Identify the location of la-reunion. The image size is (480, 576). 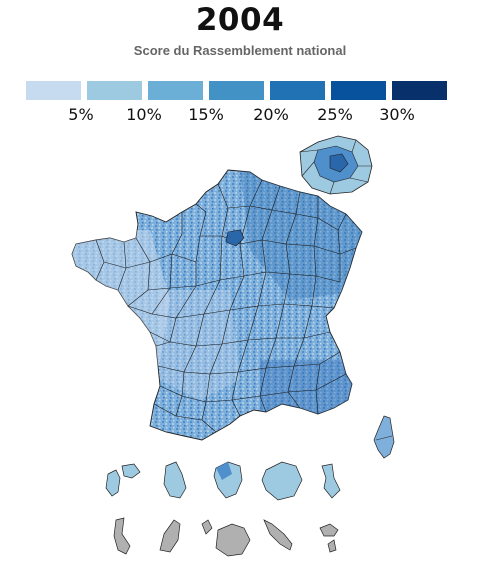
(282, 481).